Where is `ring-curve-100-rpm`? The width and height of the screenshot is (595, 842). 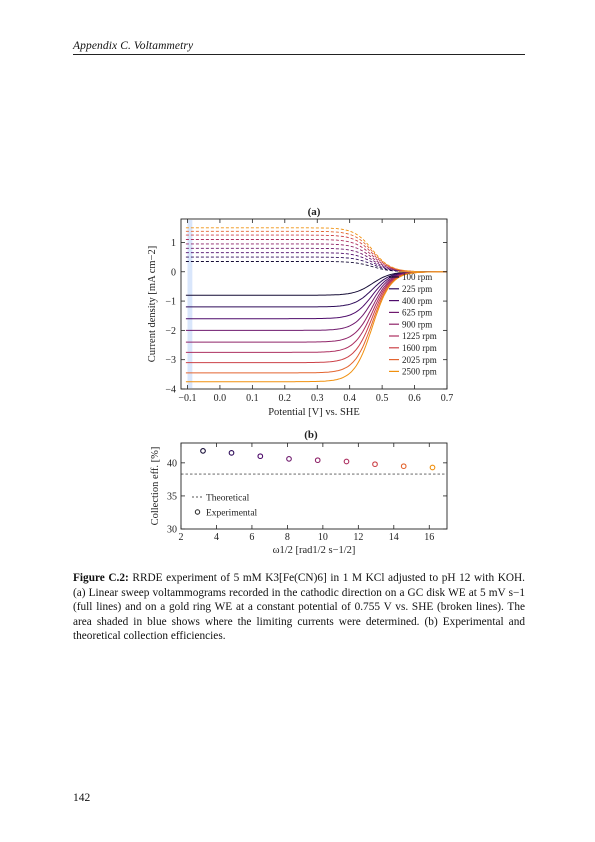 ring-curve-100-rpm is located at coordinates (316, 267).